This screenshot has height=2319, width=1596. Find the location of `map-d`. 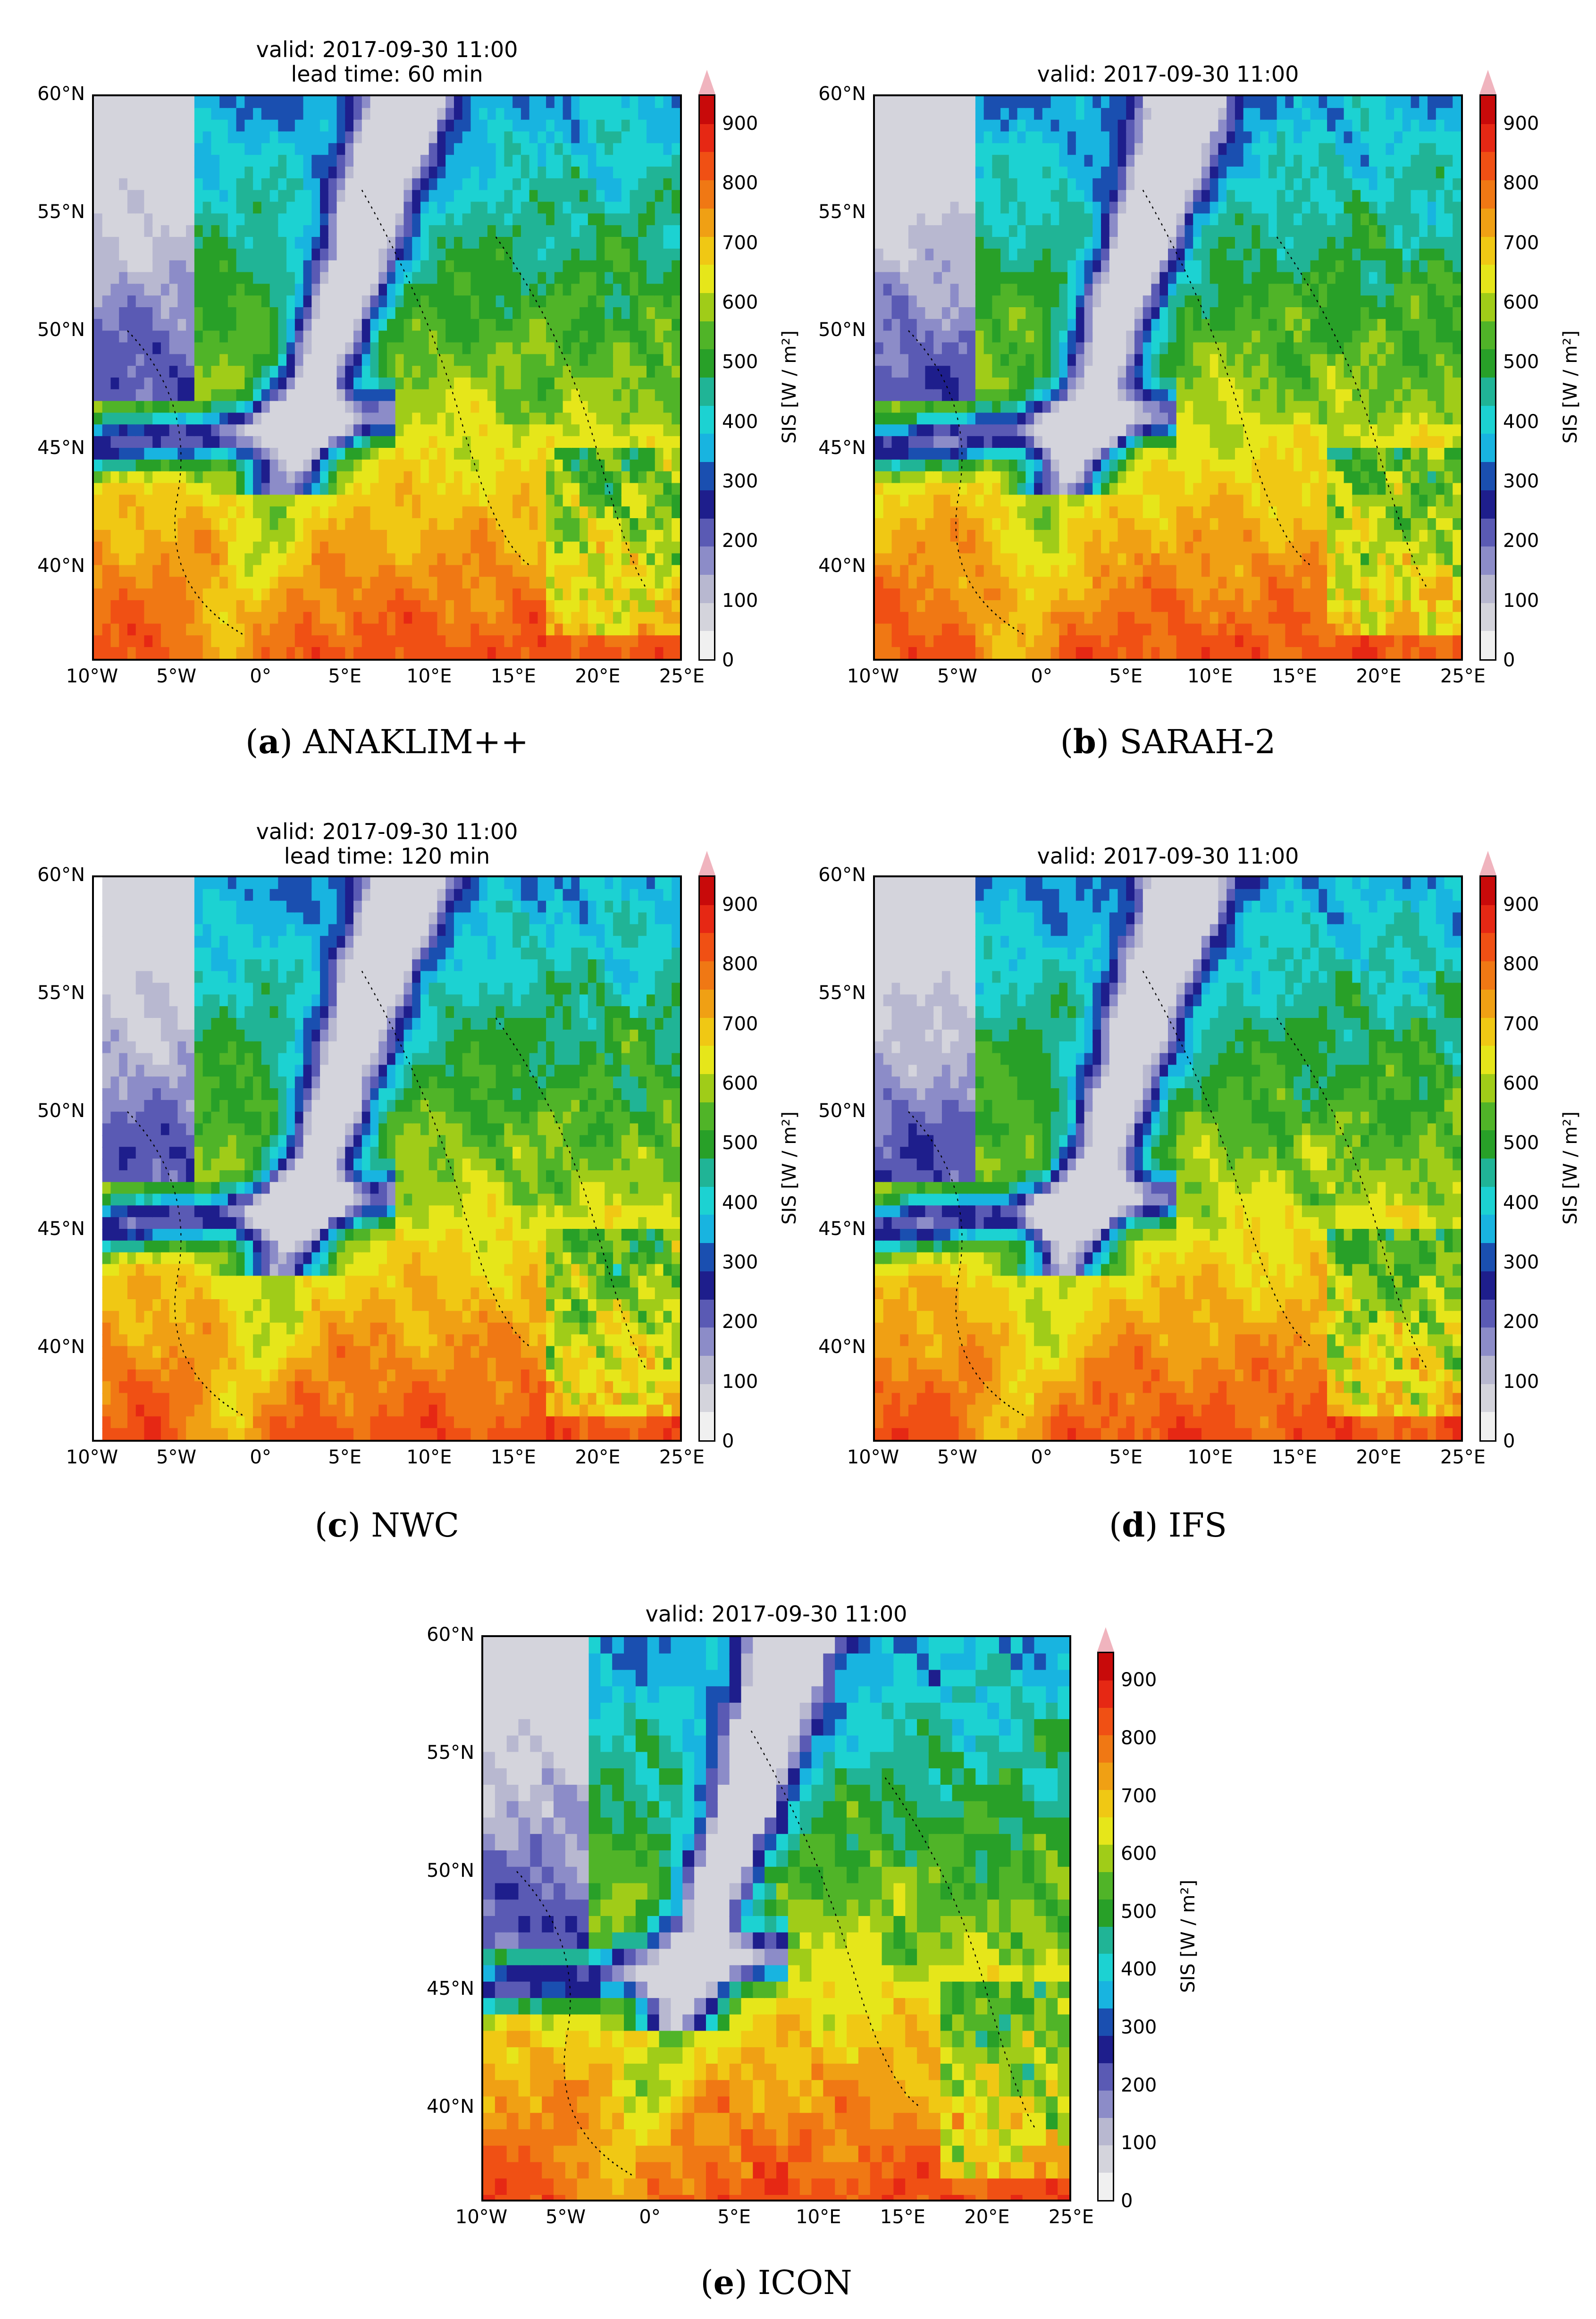

map-d is located at coordinates (1168, 1158).